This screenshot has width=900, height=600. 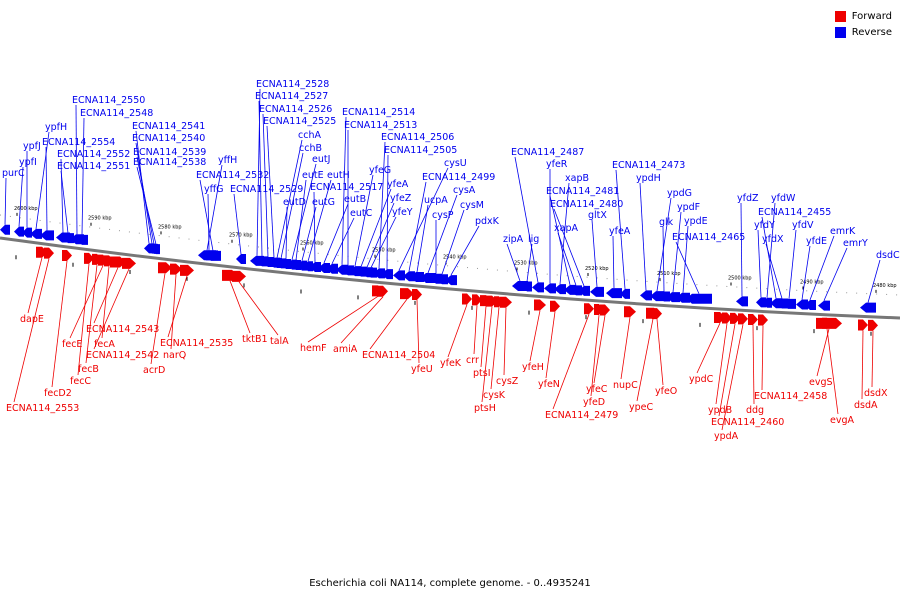 What do you see at coordinates (464, 190) in the screenshot?
I see `gene-label: cysA` at bounding box center [464, 190].